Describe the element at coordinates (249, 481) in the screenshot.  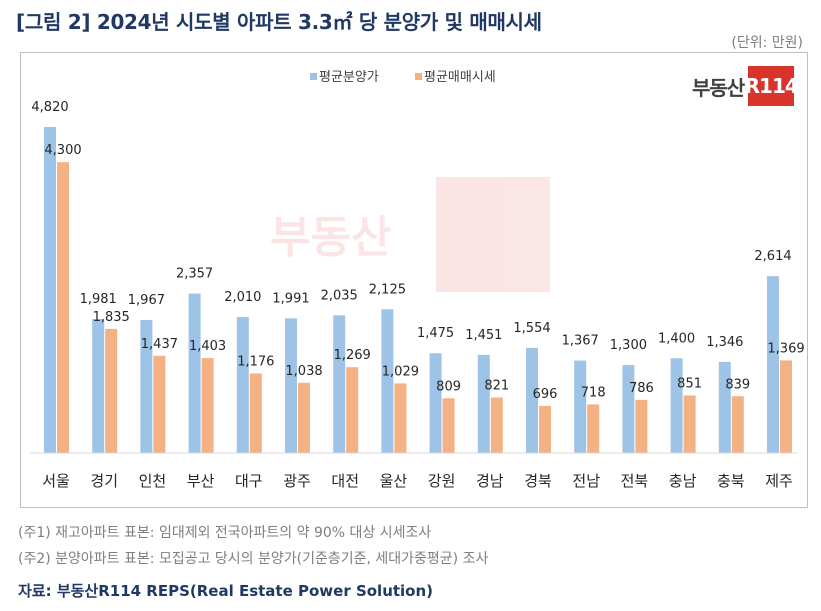
I see `x-tick-label-4: 대구` at that location.